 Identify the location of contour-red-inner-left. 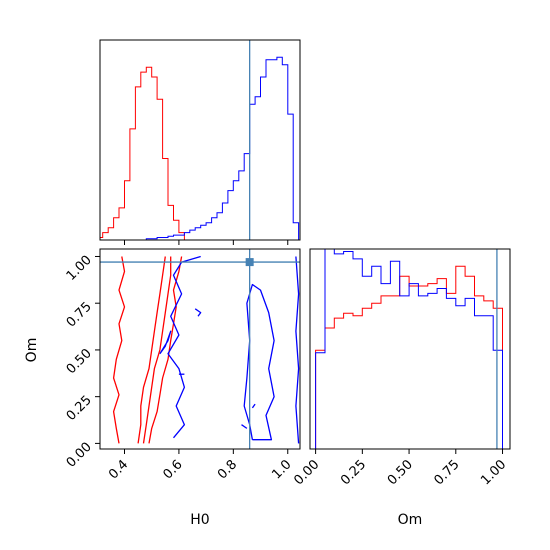
(151, 350).